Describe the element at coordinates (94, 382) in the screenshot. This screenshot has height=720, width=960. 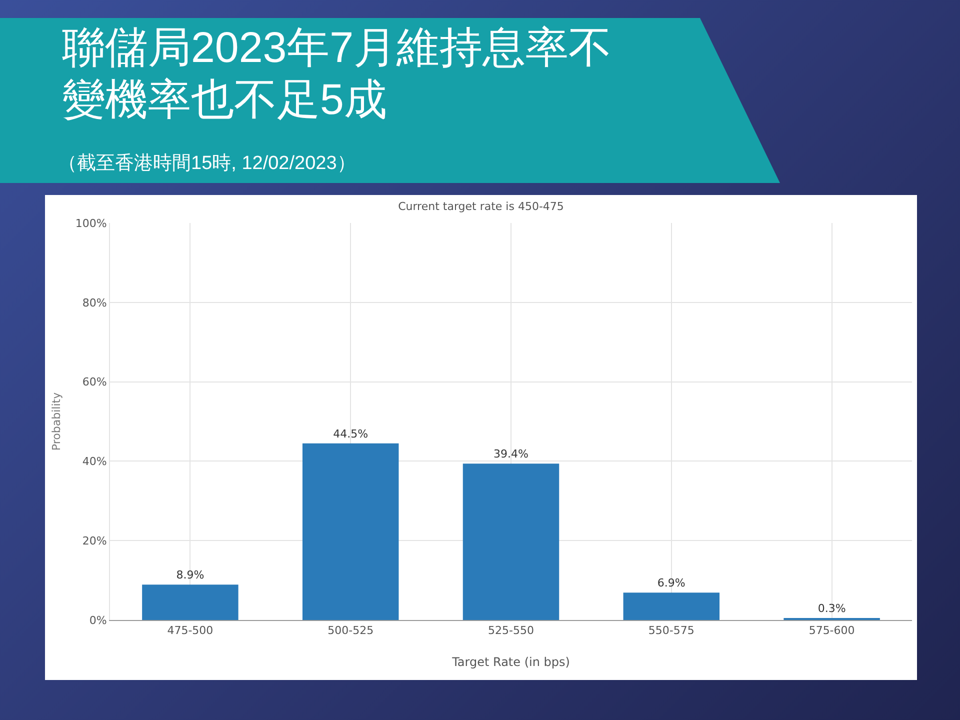
I see `y-tick-label: 60%` at that location.